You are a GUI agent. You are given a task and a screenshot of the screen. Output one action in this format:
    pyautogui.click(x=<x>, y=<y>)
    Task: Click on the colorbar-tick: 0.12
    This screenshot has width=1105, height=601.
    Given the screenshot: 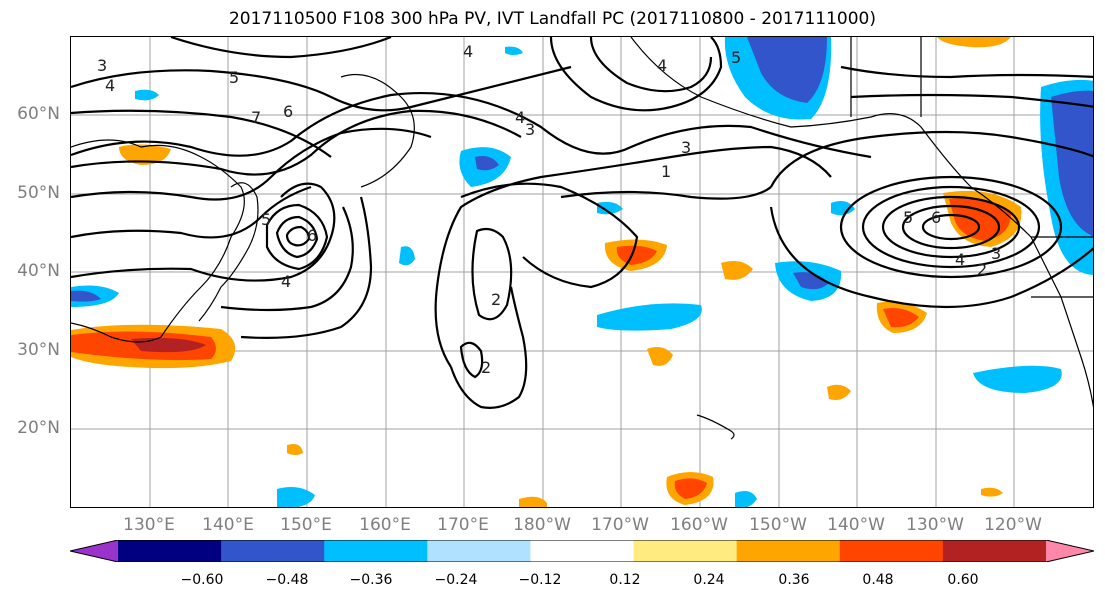 What is the action you would take?
    pyautogui.click(x=625, y=580)
    